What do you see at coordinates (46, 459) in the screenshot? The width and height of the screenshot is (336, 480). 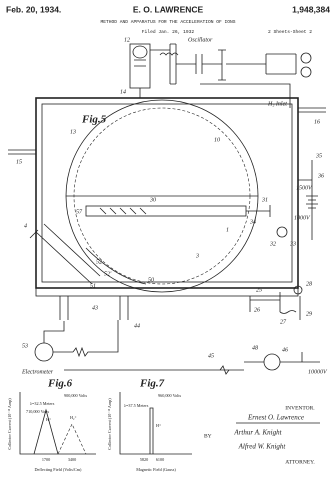 I see `tick-label: 1700` at bounding box center [46, 459].